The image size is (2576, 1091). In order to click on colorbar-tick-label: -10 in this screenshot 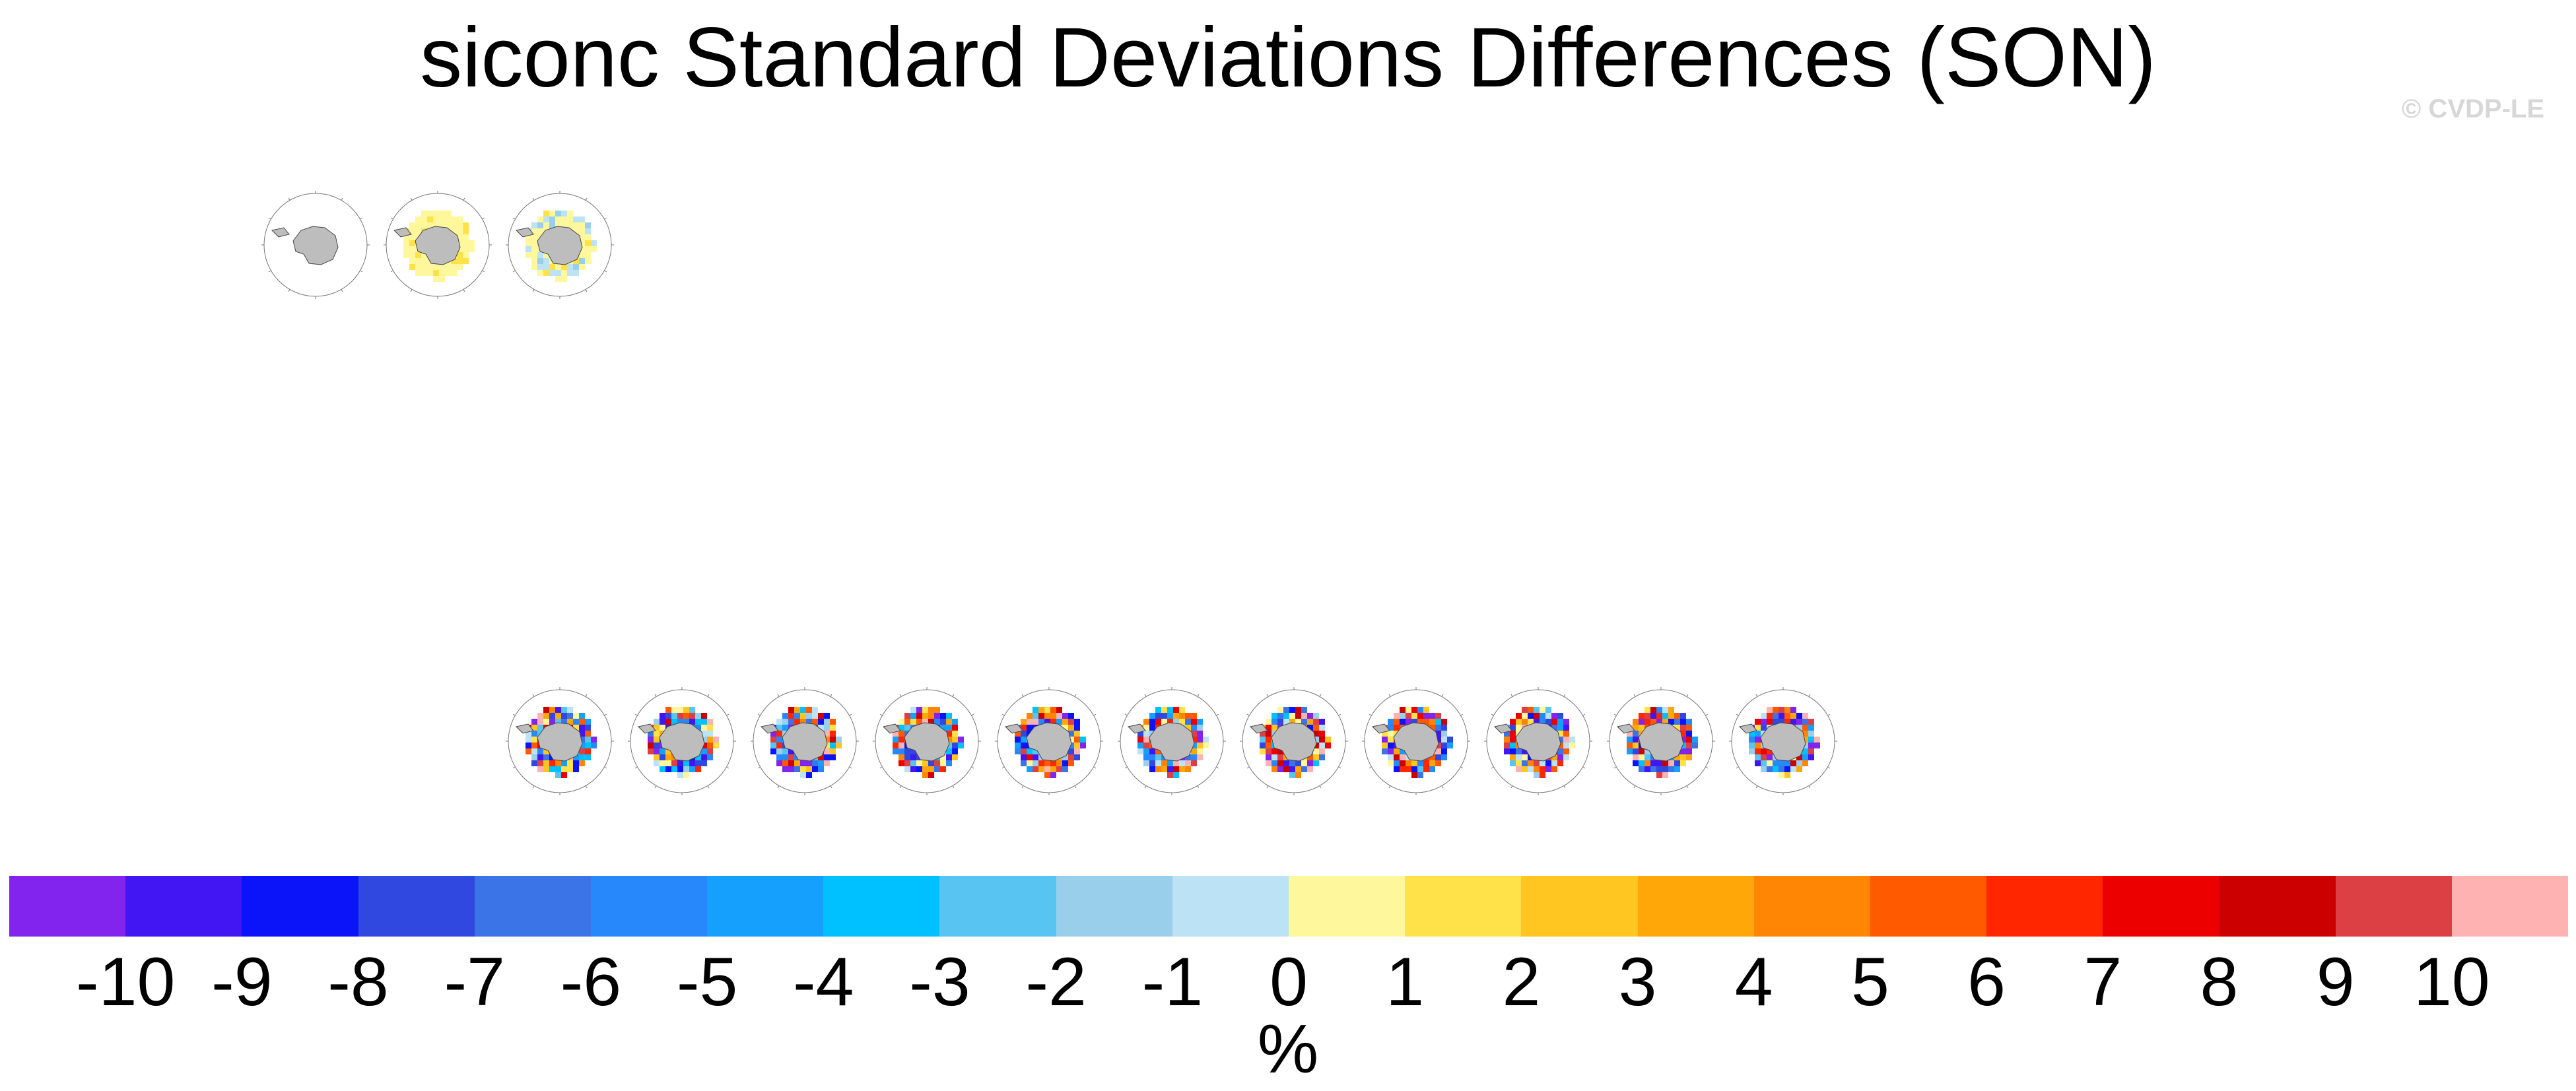, I will do `click(126, 982)`.